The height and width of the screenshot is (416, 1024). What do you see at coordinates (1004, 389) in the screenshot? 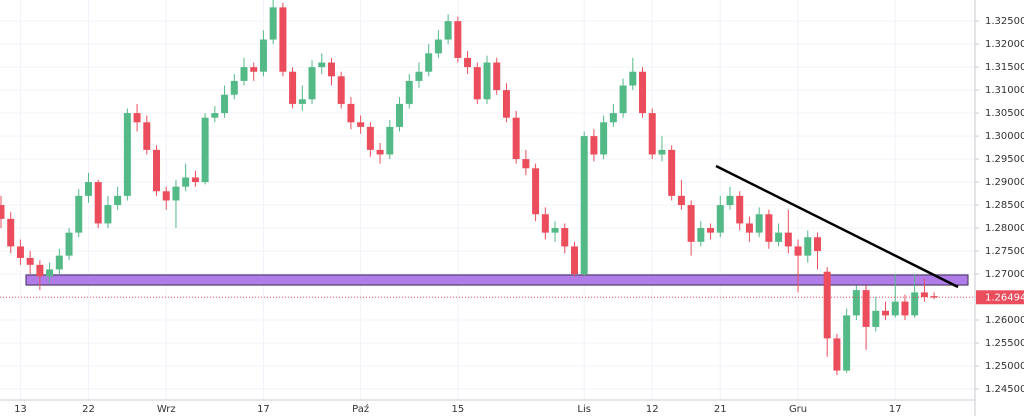
I see `y-tick-label: 1.24500` at bounding box center [1004, 389].